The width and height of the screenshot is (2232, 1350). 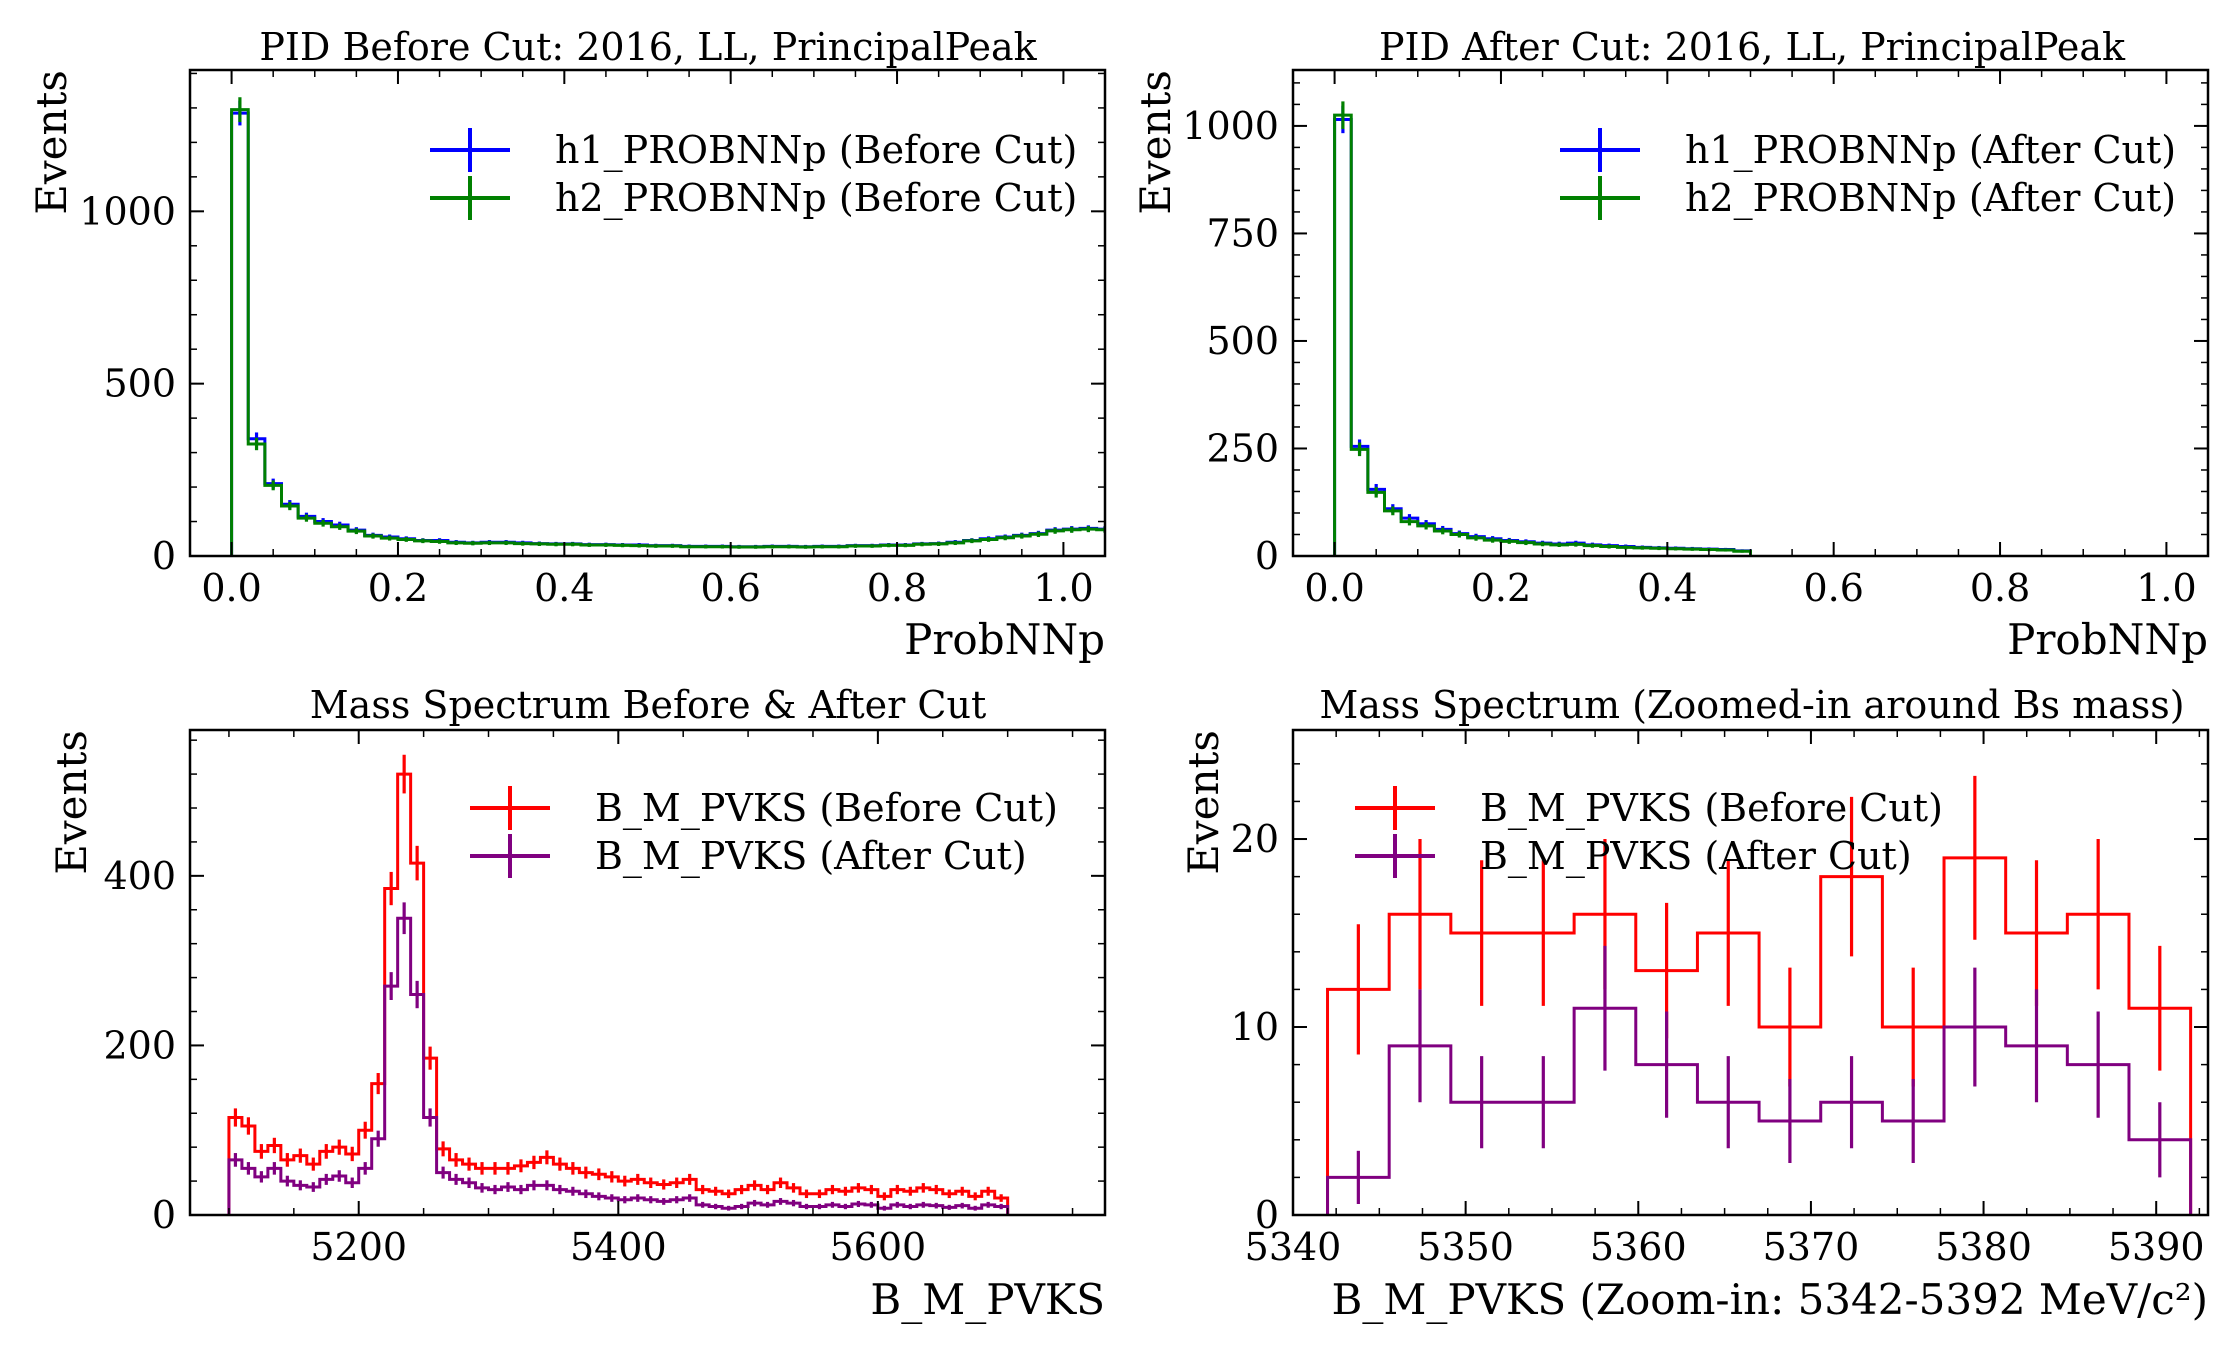 I want to click on x-tick-label: 5340, so click(x=1293, y=1247).